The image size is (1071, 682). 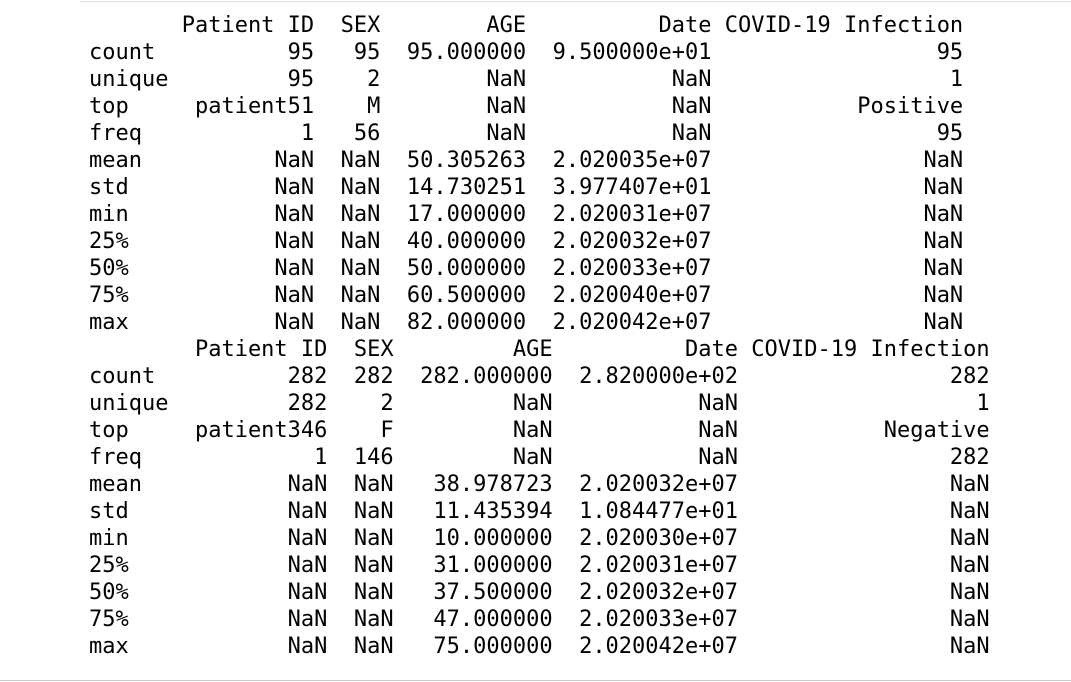 What do you see at coordinates (526, 106) in the screenshot?
I see `positive-table-row-top: top patient51 M NaN NaN Positive` at bounding box center [526, 106].